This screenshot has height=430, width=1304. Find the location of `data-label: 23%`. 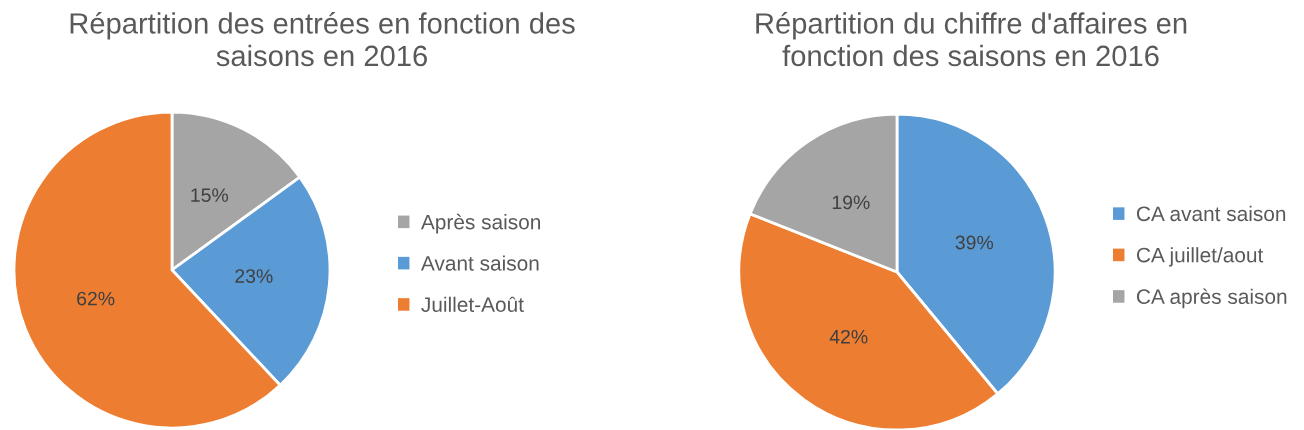

data-label: 23% is located at coordinates (254, 276).